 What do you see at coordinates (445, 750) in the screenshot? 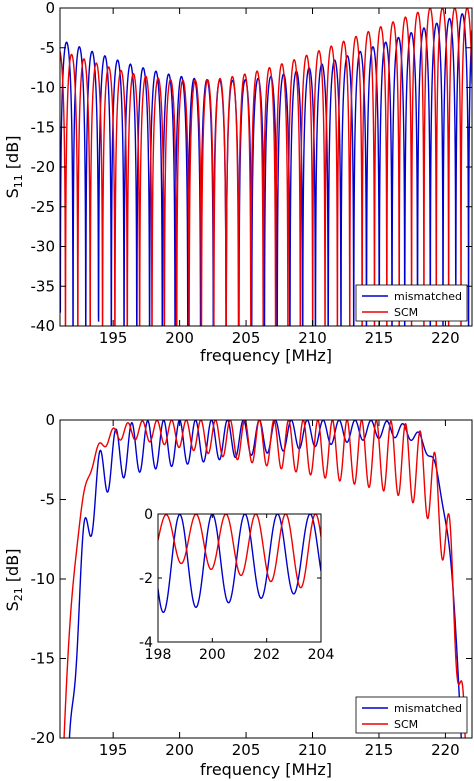
I see `s21-x-tick-label: 220` at bounding box center [445, 750].